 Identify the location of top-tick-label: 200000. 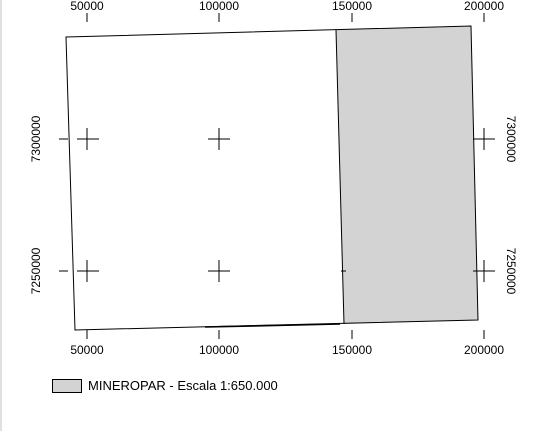
(484, 6).